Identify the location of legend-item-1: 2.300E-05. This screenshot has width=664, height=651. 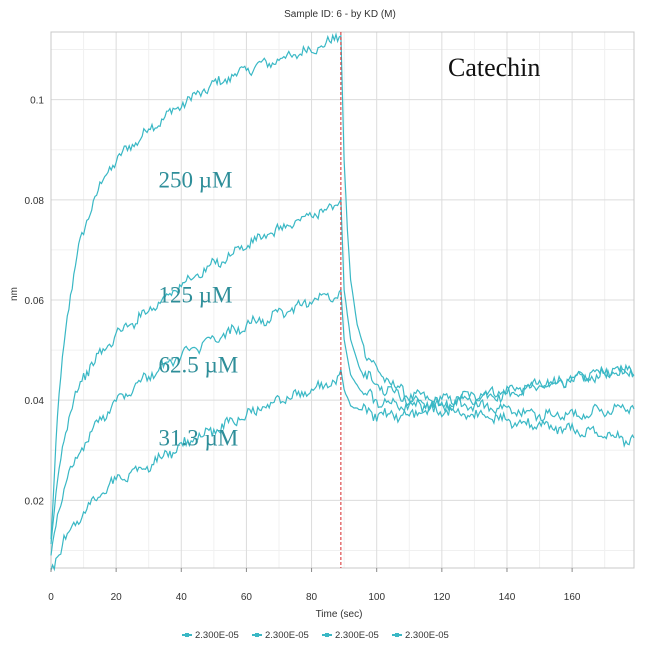
(210, 635).